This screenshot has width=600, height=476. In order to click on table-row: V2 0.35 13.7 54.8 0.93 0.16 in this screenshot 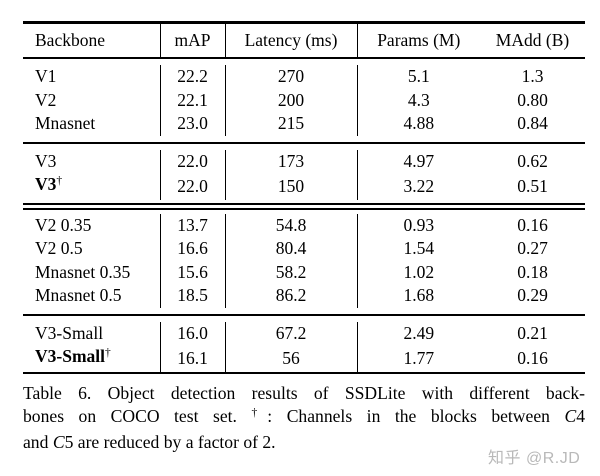, I will do `click(304, 225)`.